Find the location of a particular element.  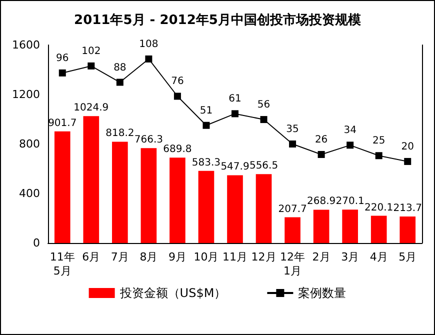

data-label: 1024.9 is located at coordinates (91, 108).